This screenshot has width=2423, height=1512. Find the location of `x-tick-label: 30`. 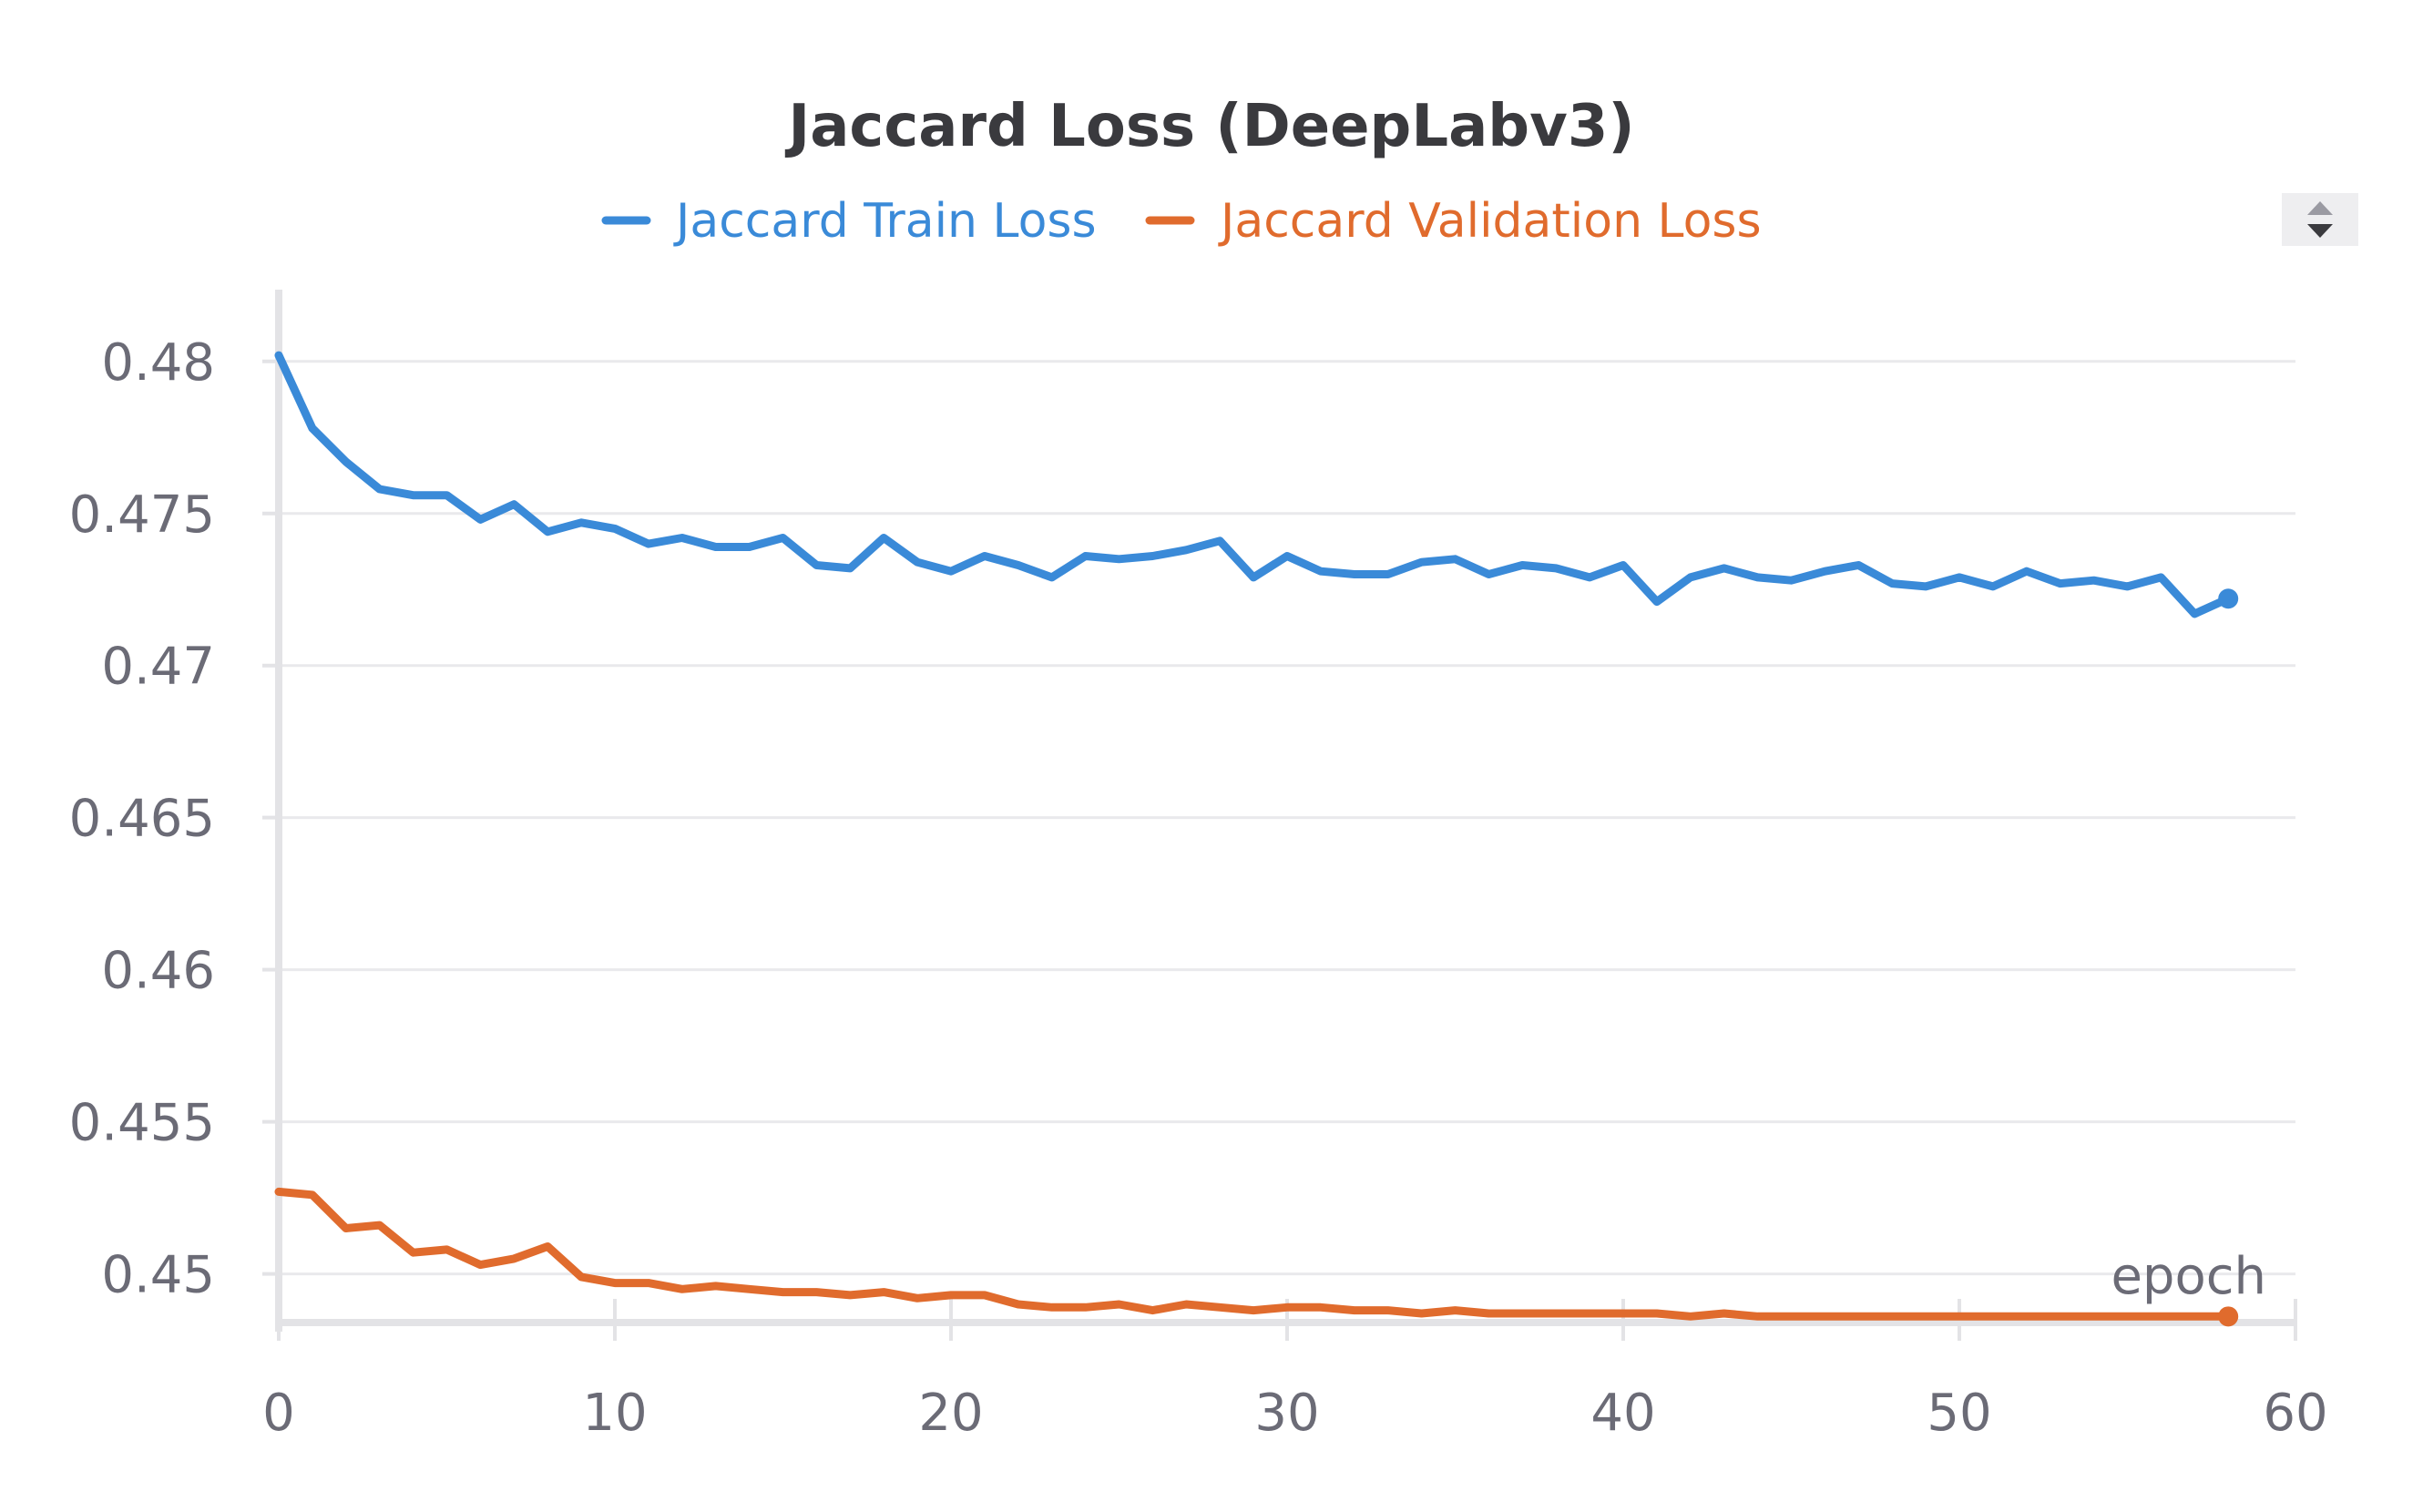

x-tick-label: 30 is located at coordinates (1287, 1413).